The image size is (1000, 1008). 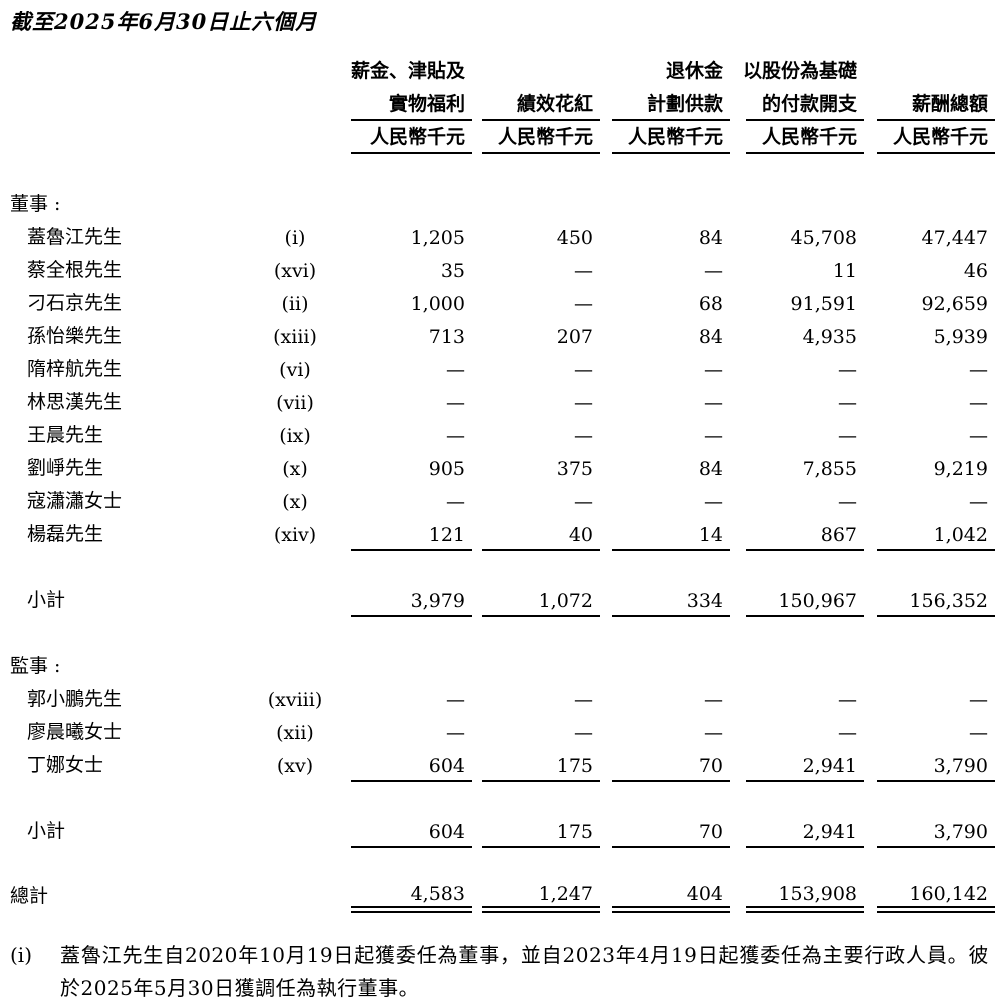 I want to click on value-cell: 713, so click(x=446, y=337).